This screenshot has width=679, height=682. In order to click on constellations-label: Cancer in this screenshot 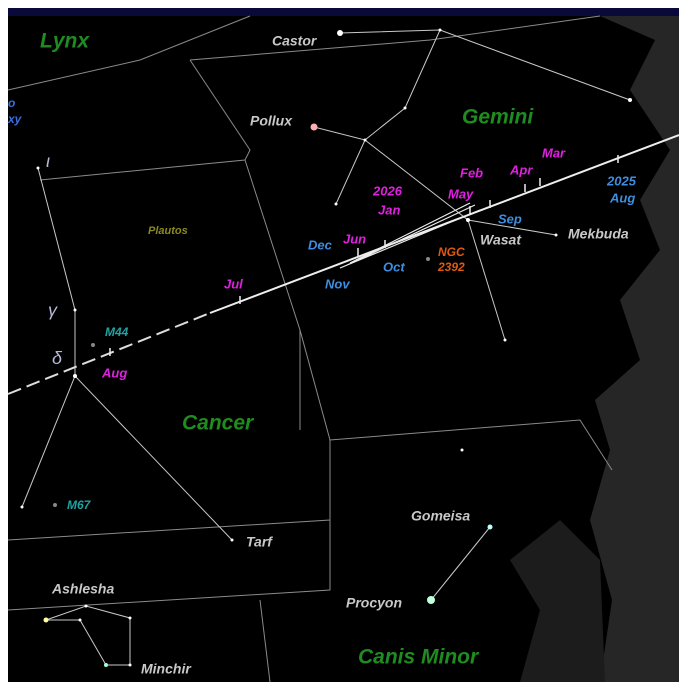, I will do `click(218, 423)`.